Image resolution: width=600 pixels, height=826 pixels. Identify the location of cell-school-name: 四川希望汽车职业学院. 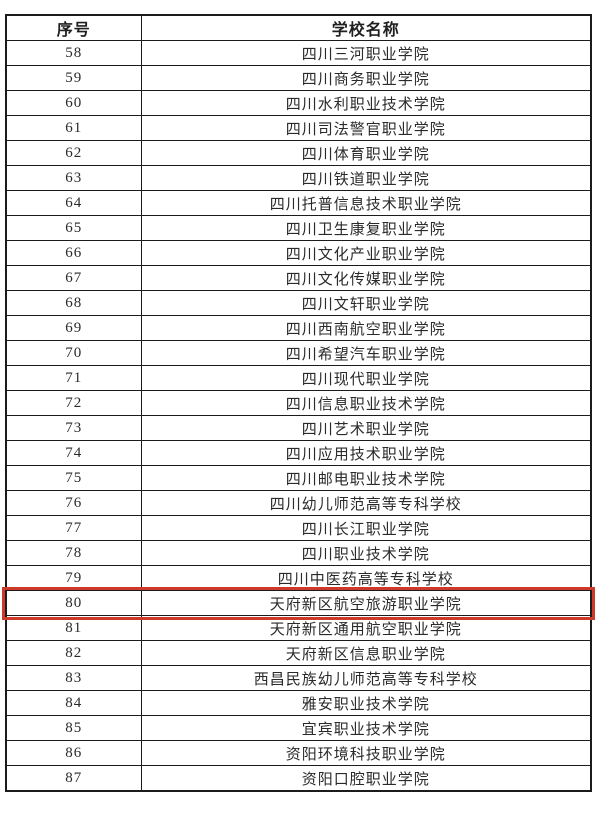
(366, 353).